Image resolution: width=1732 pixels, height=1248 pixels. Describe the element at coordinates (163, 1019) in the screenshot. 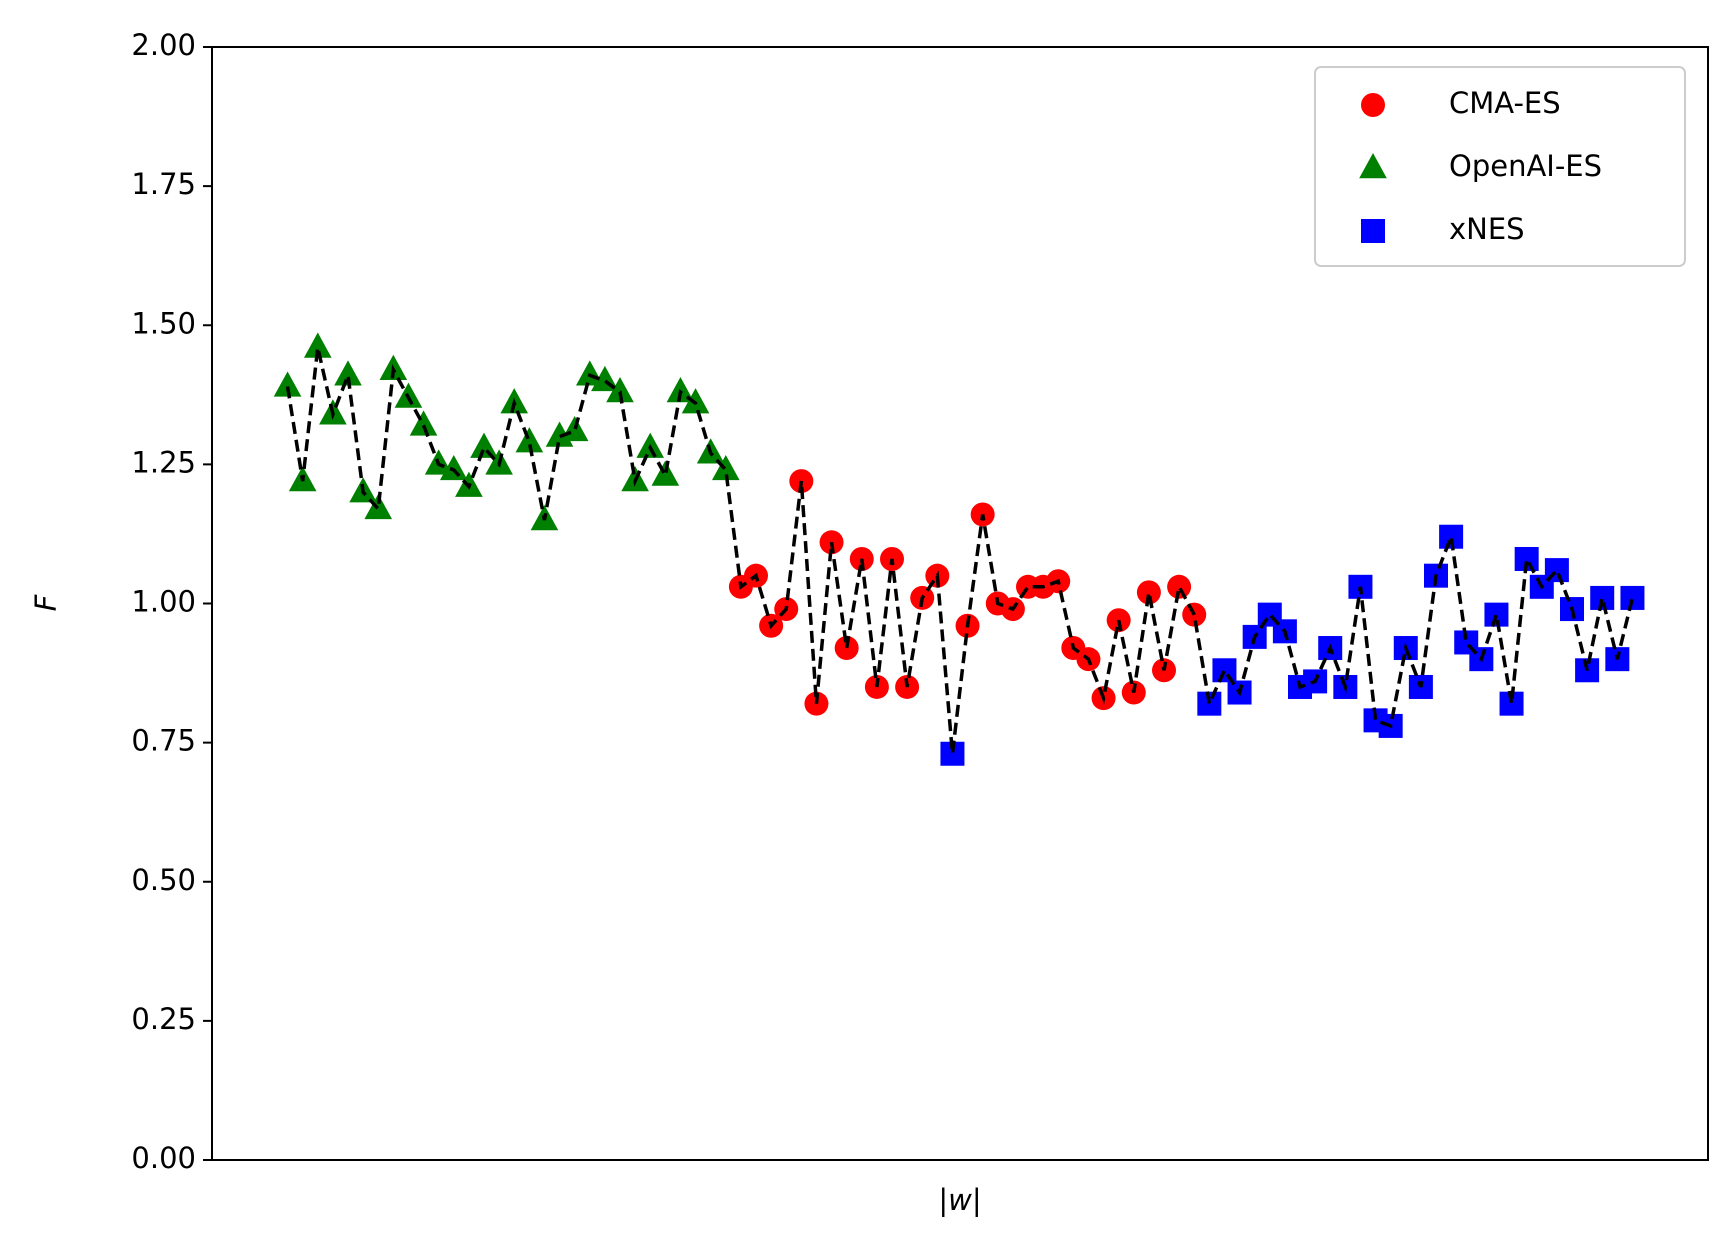

I see `y-tick-label: 0.25` at that location.